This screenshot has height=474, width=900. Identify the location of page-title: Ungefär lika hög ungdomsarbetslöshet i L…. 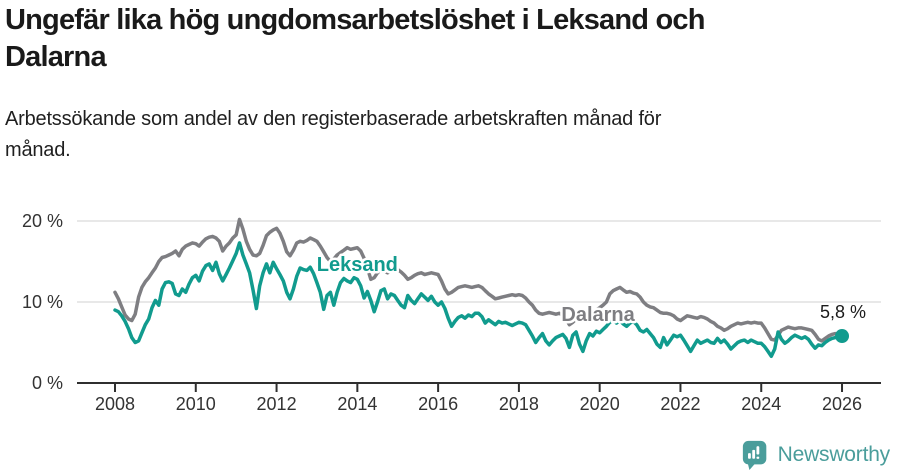
(355, 38).